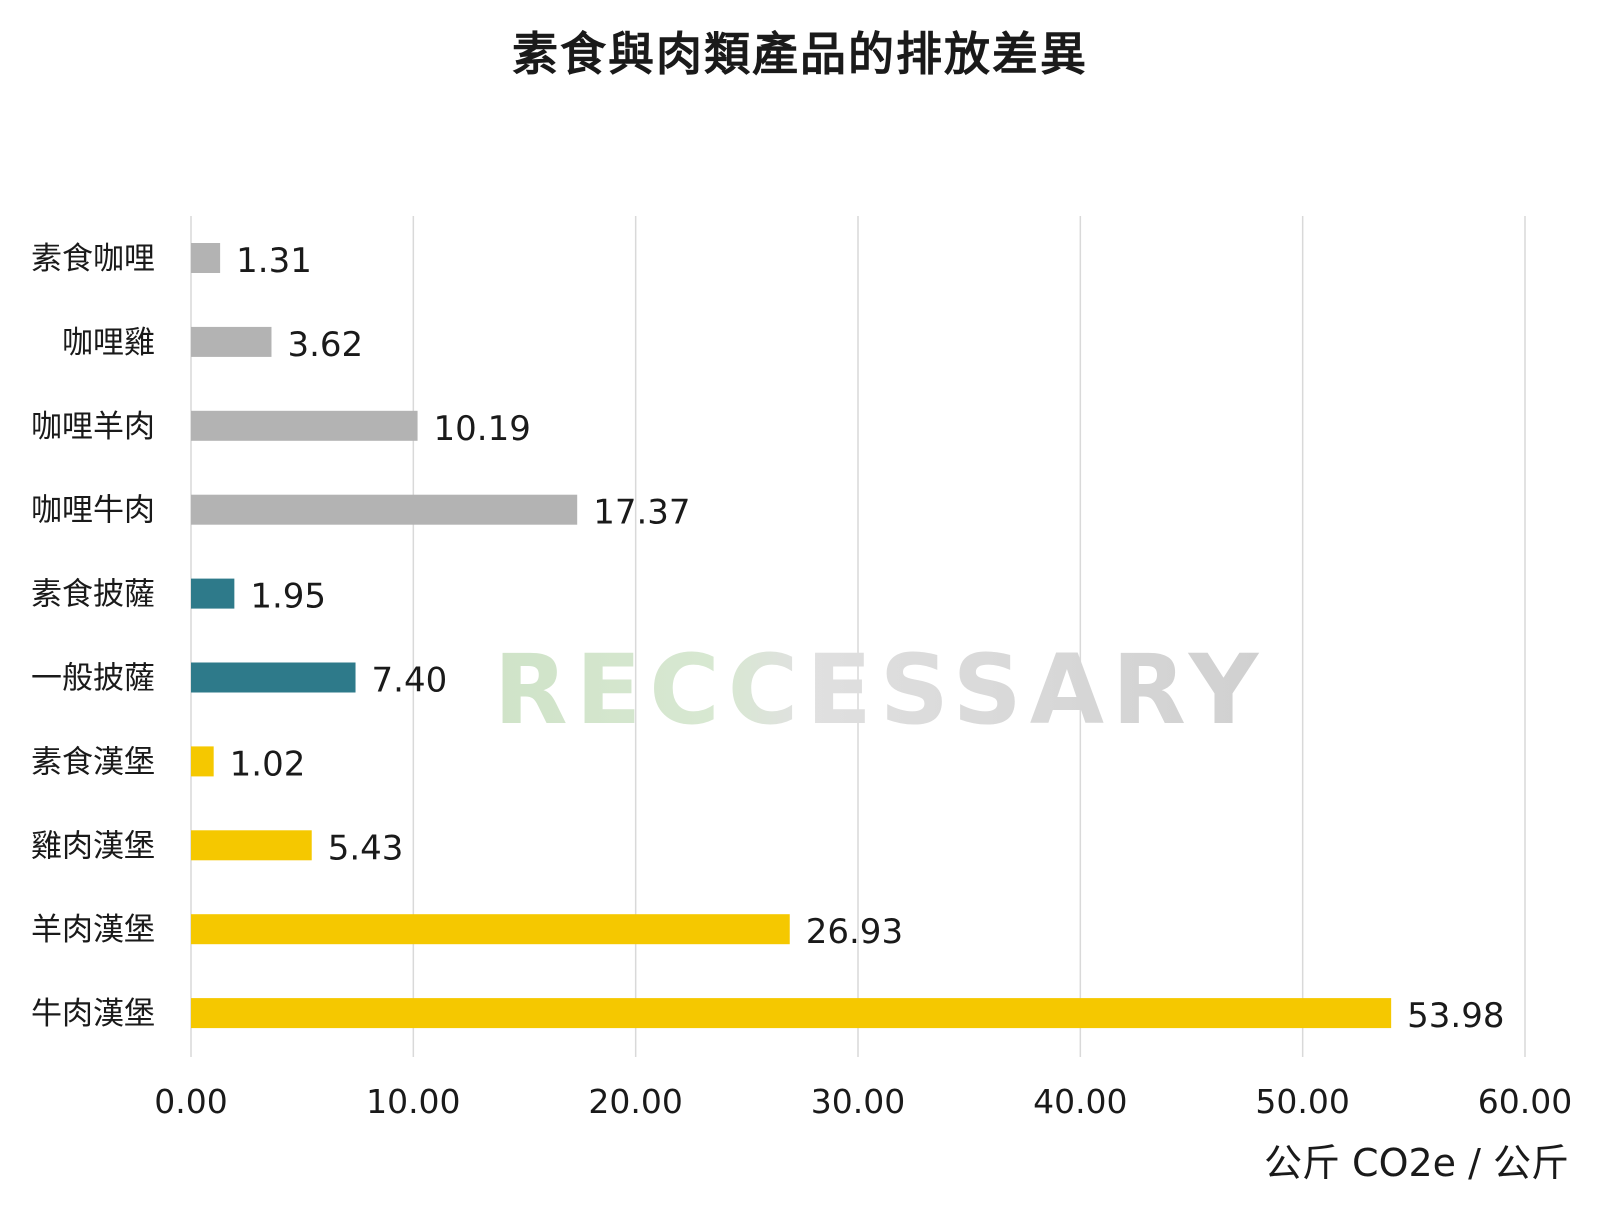 The width and height of the screenshot is (1600, 1228). Describe the element at coordinates (93, 930) in the screenshot. I see `category-label: 羊肉漢堡` at that location.